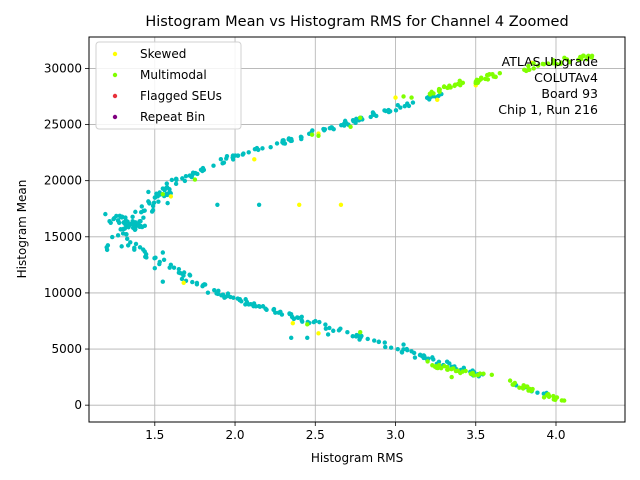 The image size is (640, 480). What do you see at coordinates (355, 432) in the screenshot?
I see `x-axis-ticks: 1.5 2.0 2.5 3.0 3.5 4.0` at bounding box center [355, 432].